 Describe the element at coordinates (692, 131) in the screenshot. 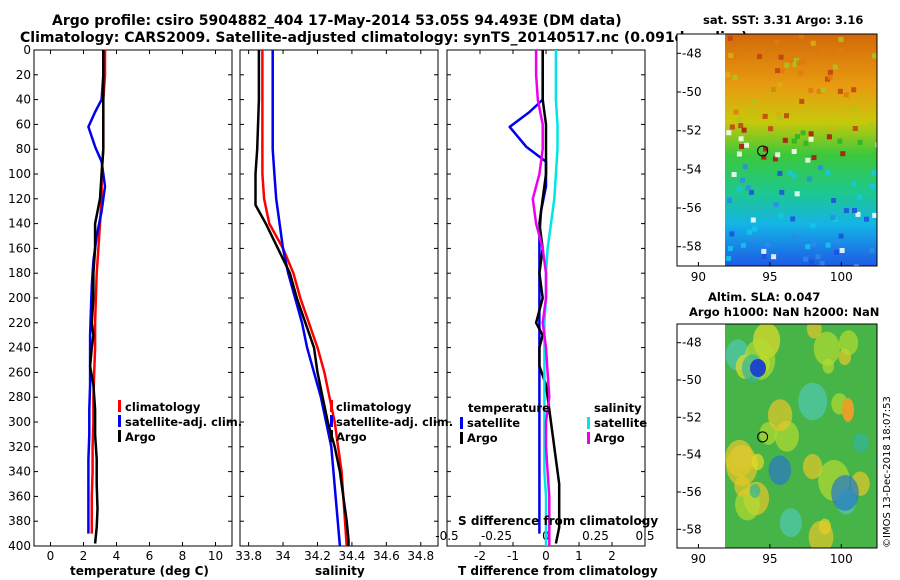

I see `lat-tick-label: -52` at that location.